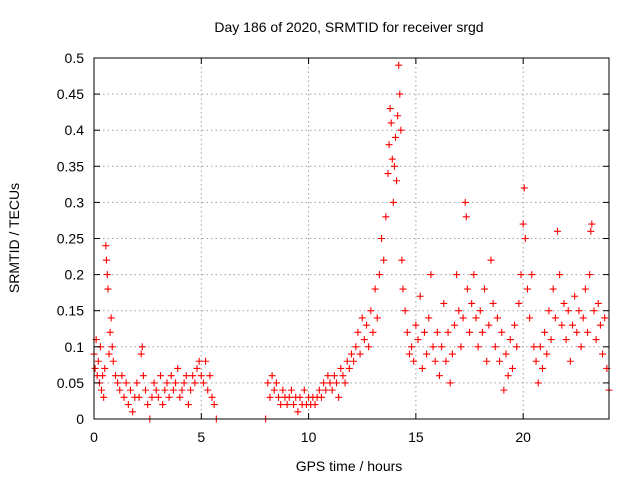  Describe the element at coordinates (70, 166) in the screenshot. I see `y-tick-label: 0.35` at that location.